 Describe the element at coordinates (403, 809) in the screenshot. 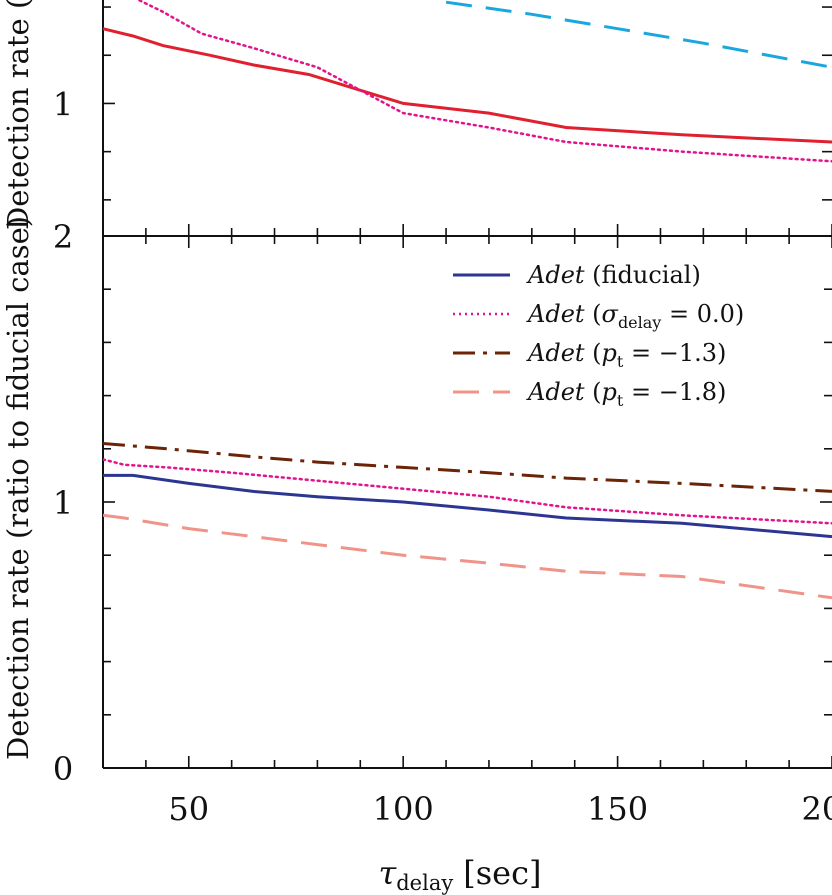

I see `x-tick-label: 100` at that location.